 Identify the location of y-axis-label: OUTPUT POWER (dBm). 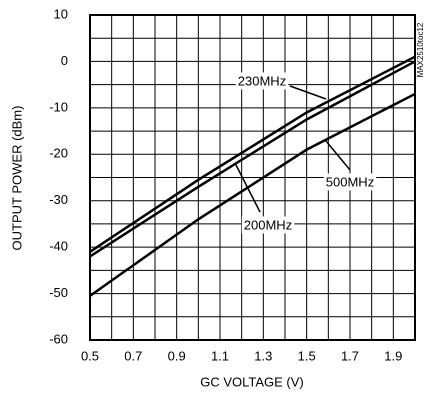
(16, 178).